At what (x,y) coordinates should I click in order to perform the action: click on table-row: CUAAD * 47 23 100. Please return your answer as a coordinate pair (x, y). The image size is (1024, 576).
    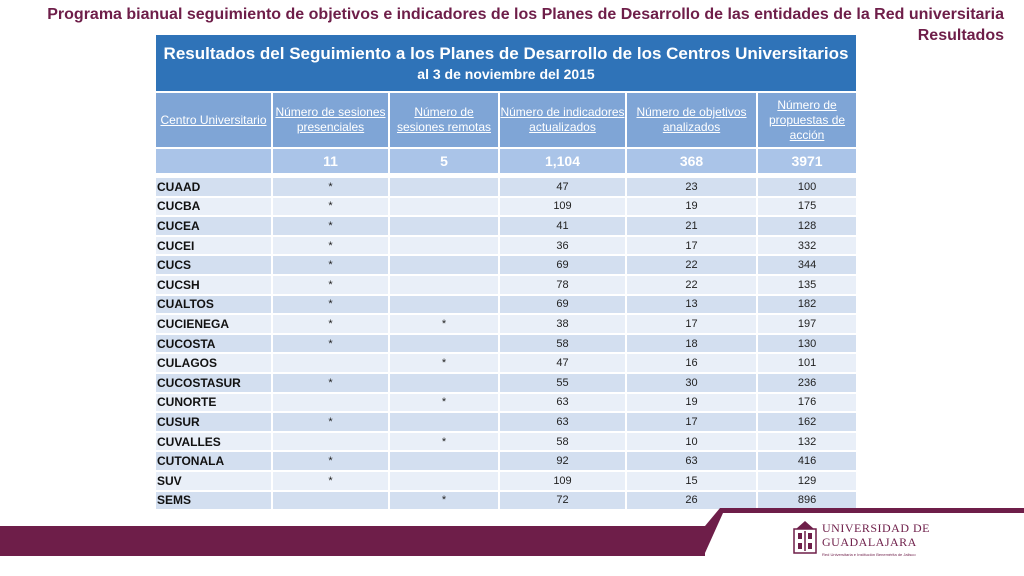
    Looking at the image, I should click on (506, 187).